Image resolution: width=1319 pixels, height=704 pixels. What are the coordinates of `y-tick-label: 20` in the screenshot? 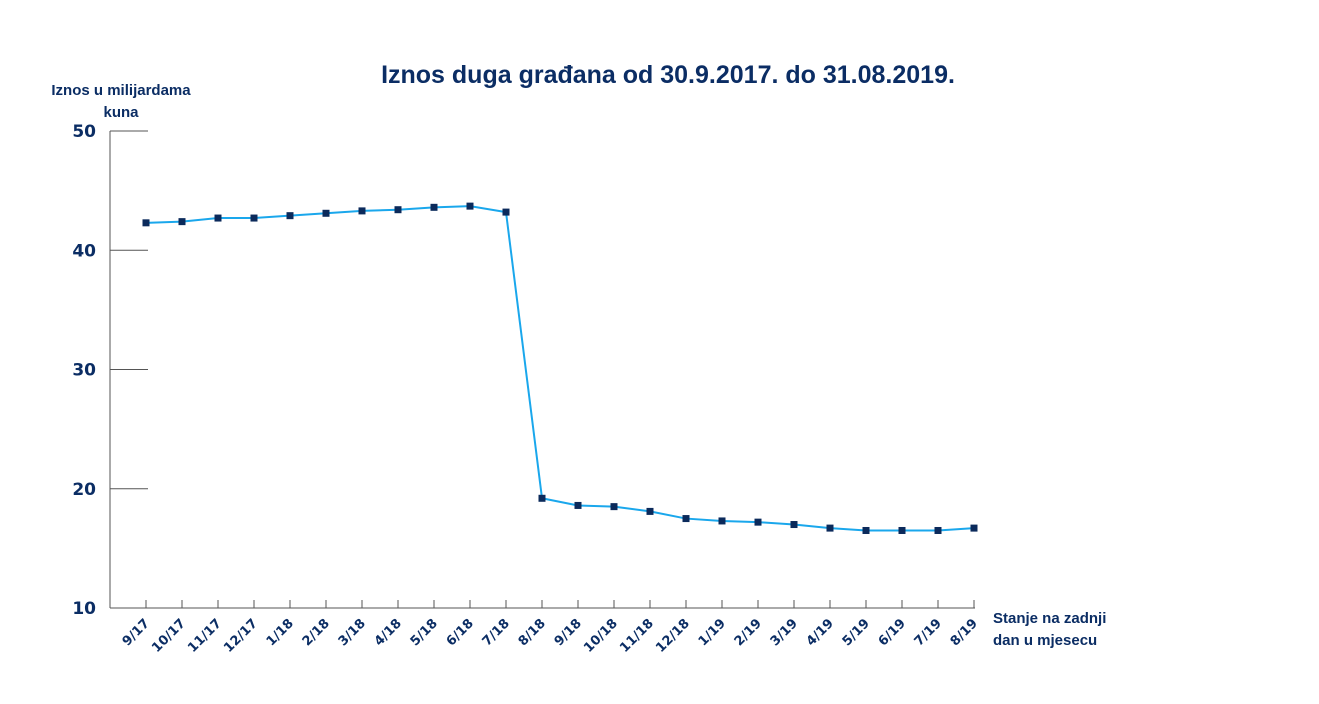 It's located at (84, 490).